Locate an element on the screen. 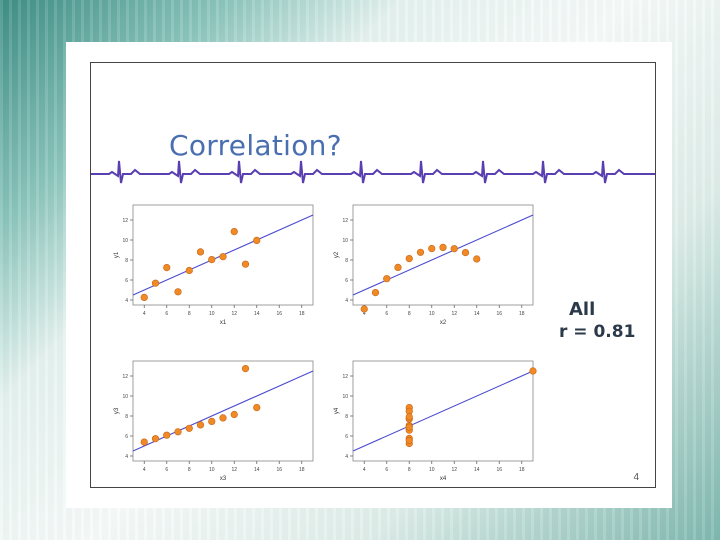  x-axis-label: x4 is located at coordinates (443, 479).